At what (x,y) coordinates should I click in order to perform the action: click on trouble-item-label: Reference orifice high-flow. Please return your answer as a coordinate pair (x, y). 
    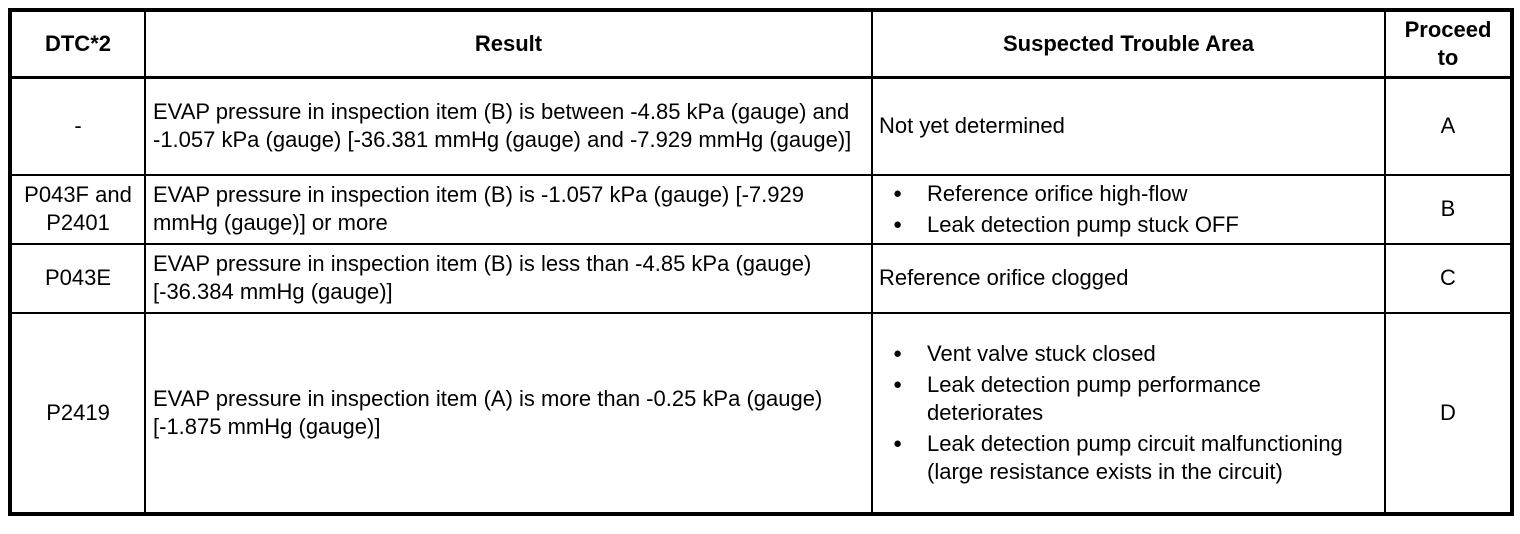
    Looking at the image, I should click on (1057, 193).